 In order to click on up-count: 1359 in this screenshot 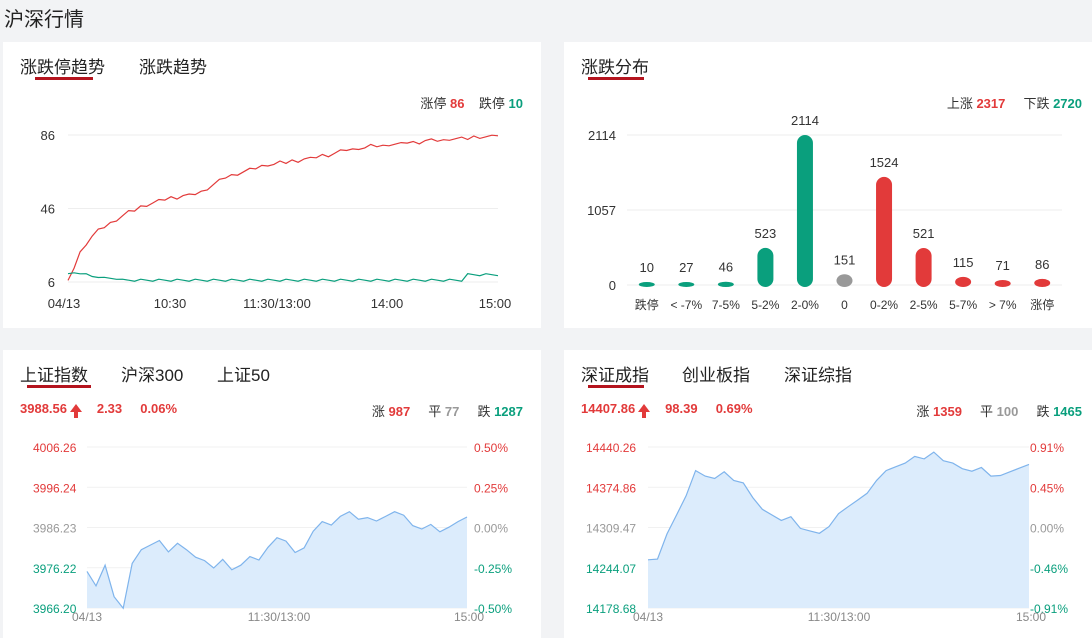, I will do `click(947, 411)`.